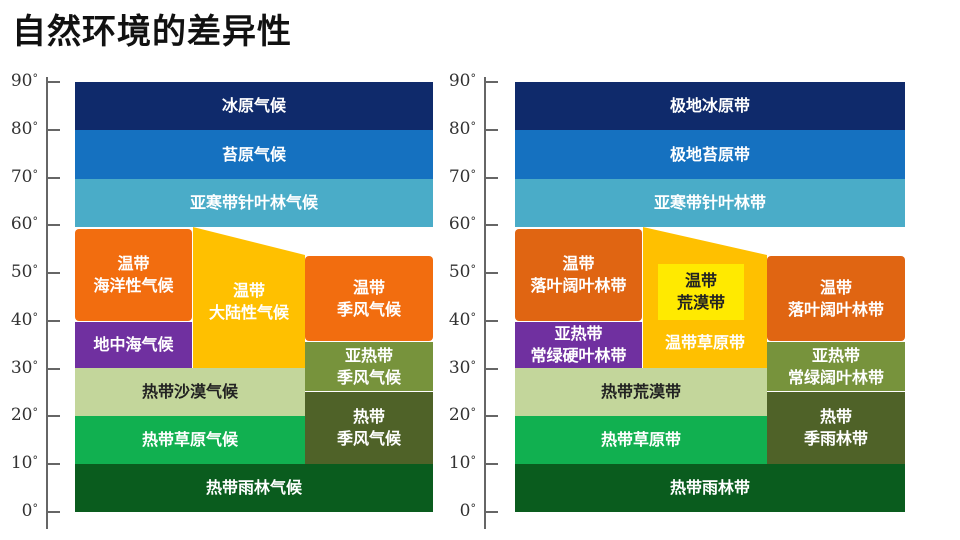  I want to click on zone-temperate-grassland: 温带草原带, so click(705, 343).